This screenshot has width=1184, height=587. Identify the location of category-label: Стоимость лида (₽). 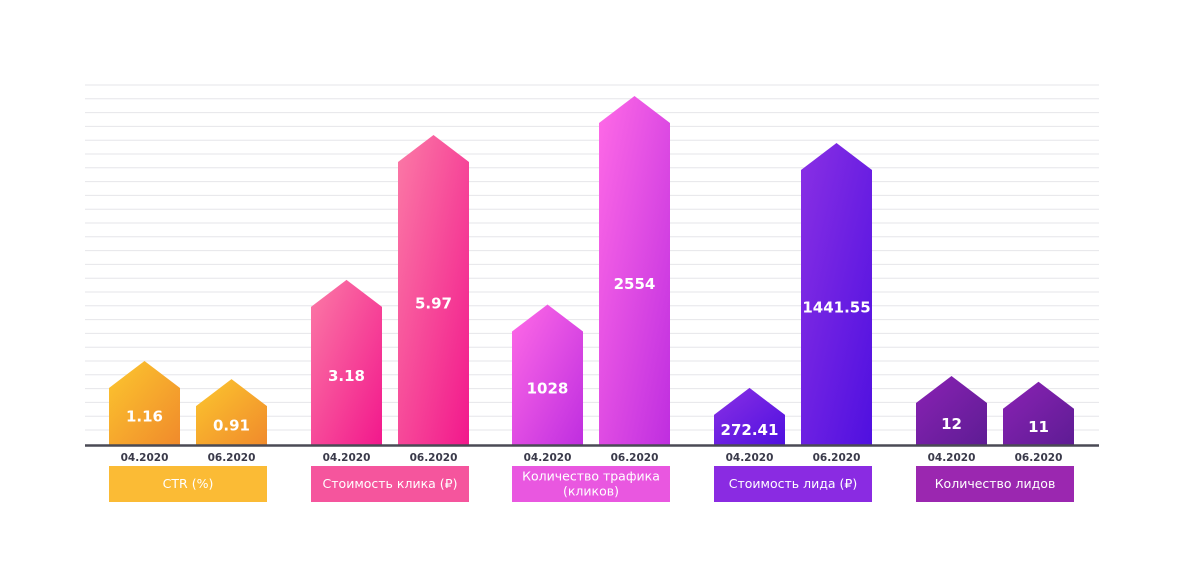
(793, 483).